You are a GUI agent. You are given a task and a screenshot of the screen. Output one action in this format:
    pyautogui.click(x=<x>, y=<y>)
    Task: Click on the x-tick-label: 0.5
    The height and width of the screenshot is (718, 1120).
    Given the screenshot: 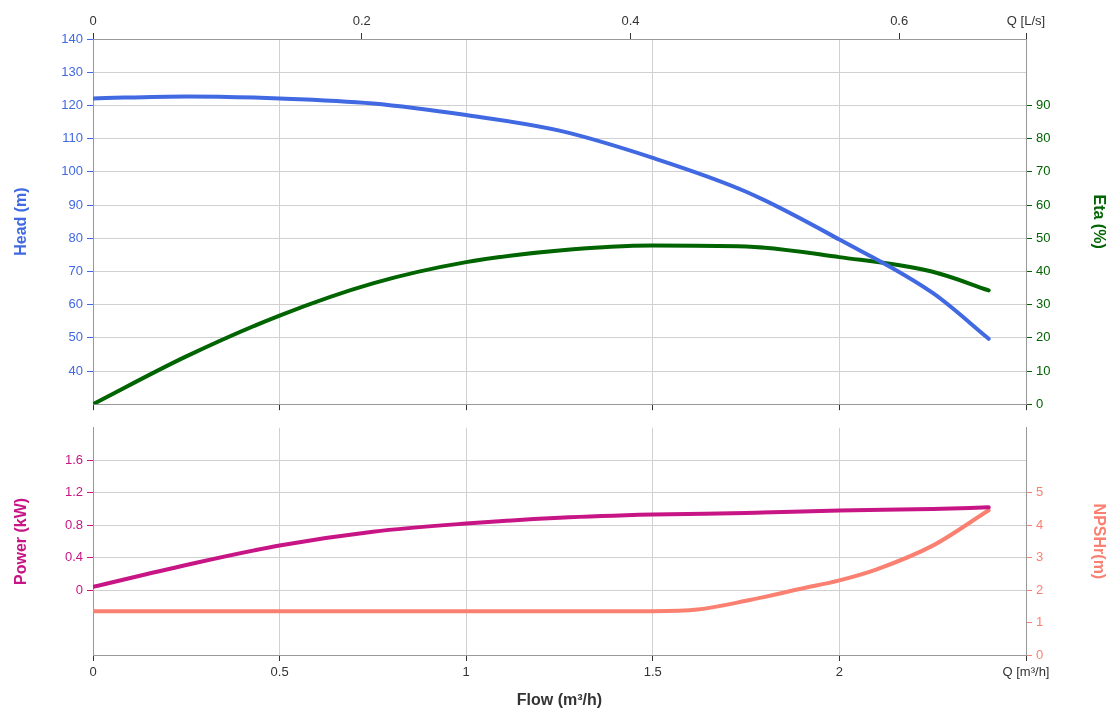 What is the action you would take?
    pyautogui.click(x=279, y=672)
    